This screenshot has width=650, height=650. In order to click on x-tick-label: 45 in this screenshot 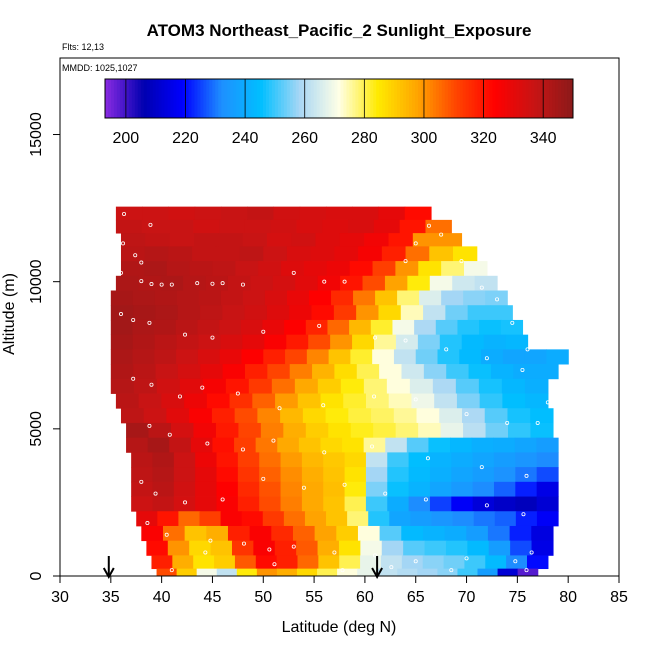, I will do `click(213, 597)`.